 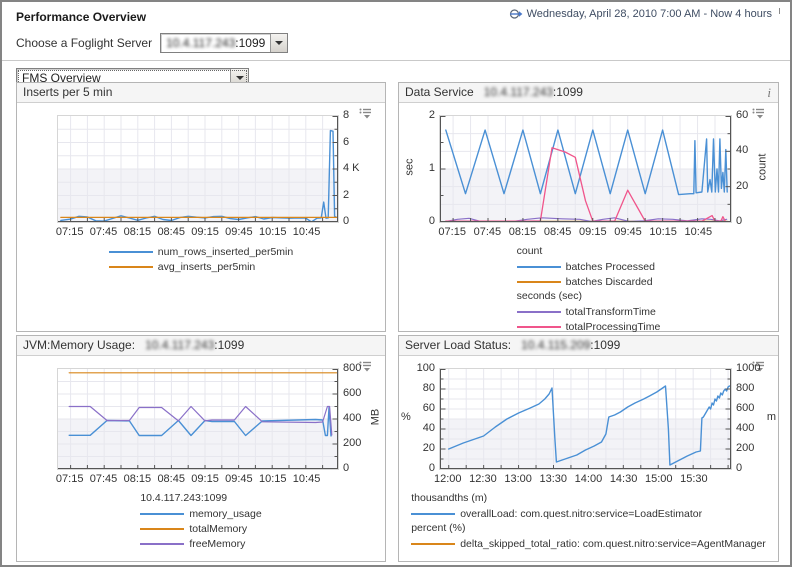 What do you see at coordinates (205, 479) in the screenshot?
I see `x-tick-label: 09:15` at bounding box center [205, 479].